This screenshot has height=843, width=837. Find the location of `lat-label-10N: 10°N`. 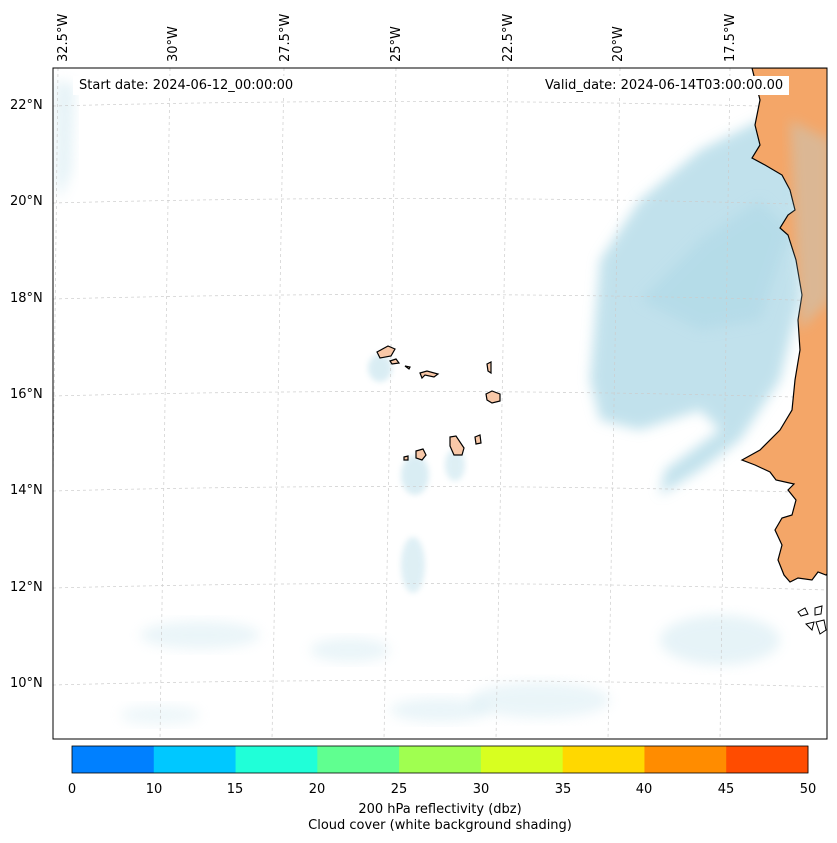

lat-label-10N: 10°N is located at coordinates (26, 683).